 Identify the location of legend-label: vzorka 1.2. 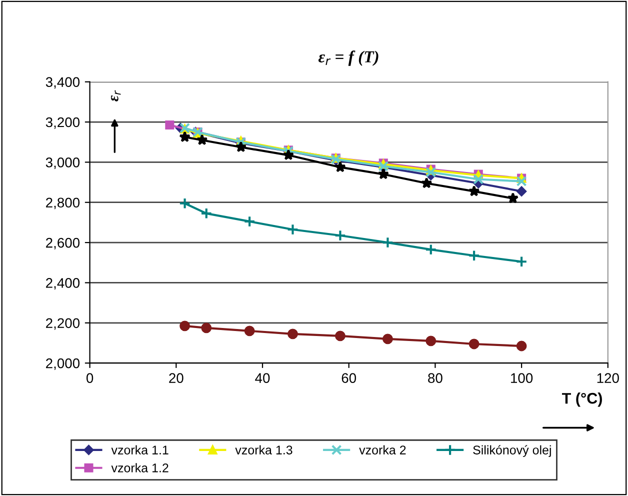
(139, 467).